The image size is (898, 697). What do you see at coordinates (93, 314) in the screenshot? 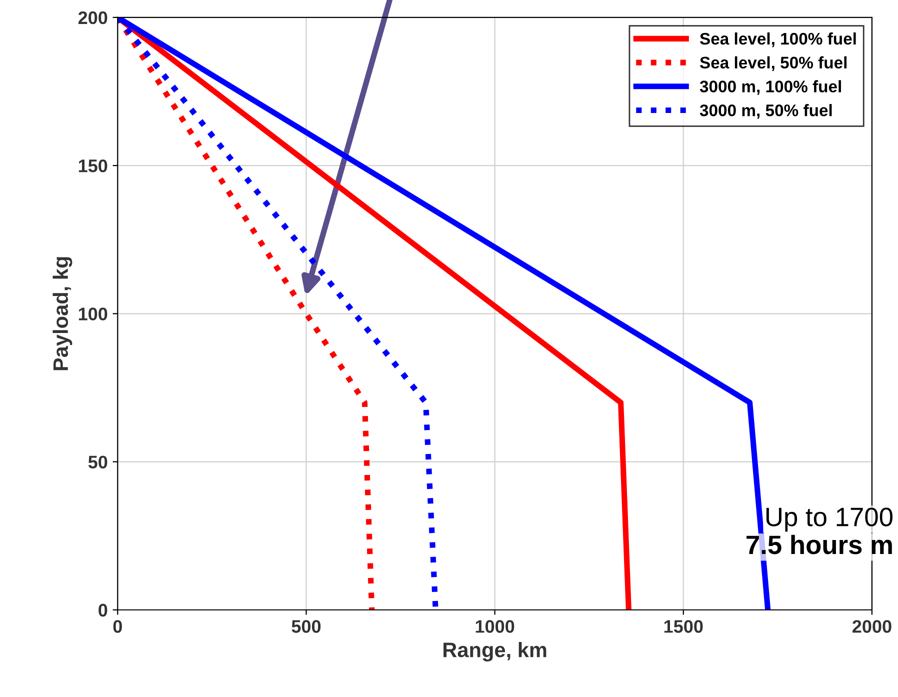
I see `y-tick-label: 100` at bounding box center [93, 314].